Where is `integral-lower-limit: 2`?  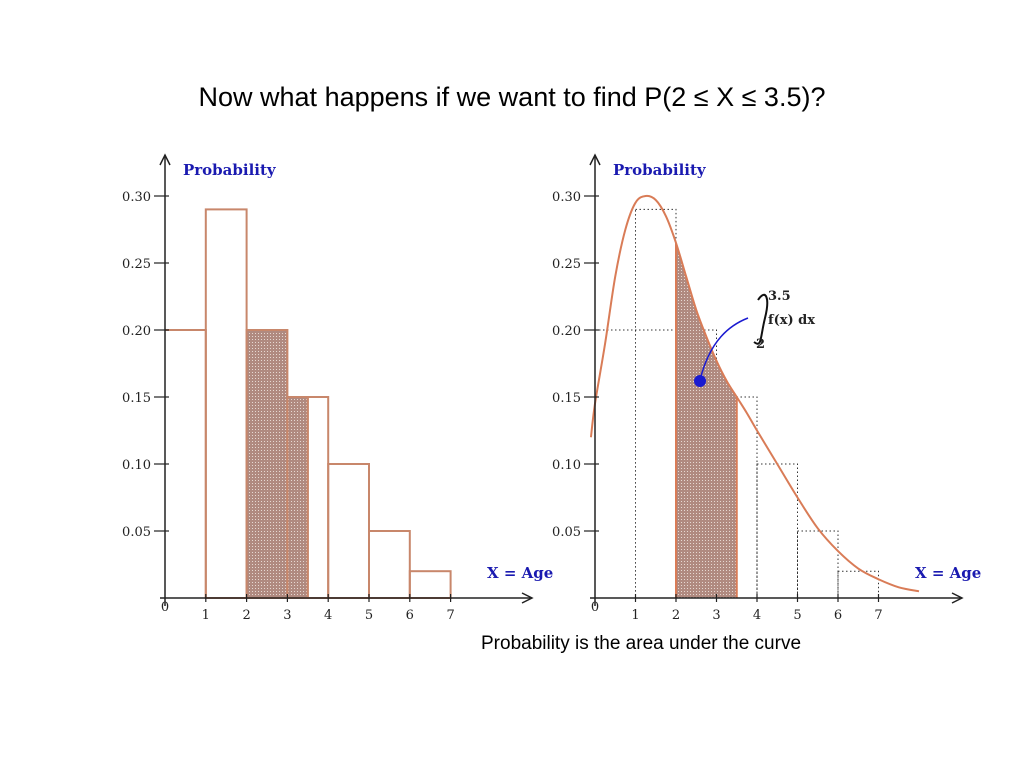 integral-lower-limit: 2 is located at coordinates (760, 344).